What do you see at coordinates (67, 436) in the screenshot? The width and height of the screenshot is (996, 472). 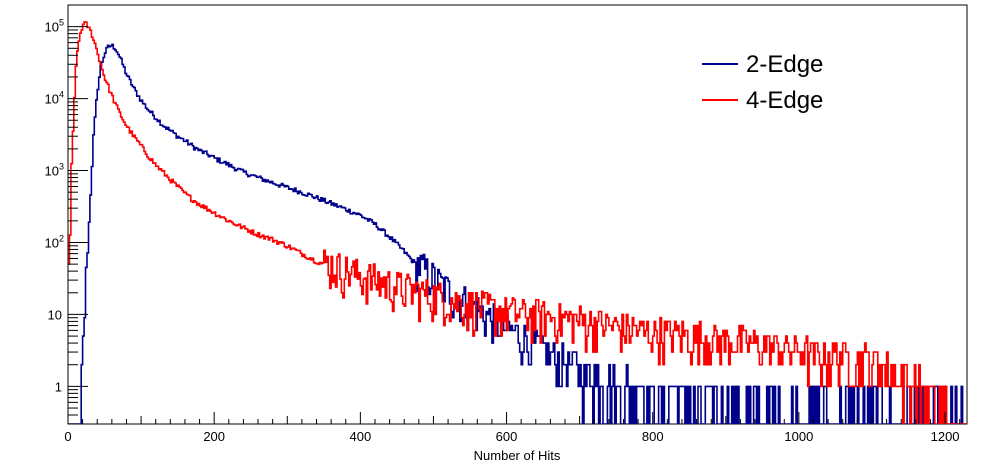 I see `x-tick-label: 0` at bounding box center [67, 436].